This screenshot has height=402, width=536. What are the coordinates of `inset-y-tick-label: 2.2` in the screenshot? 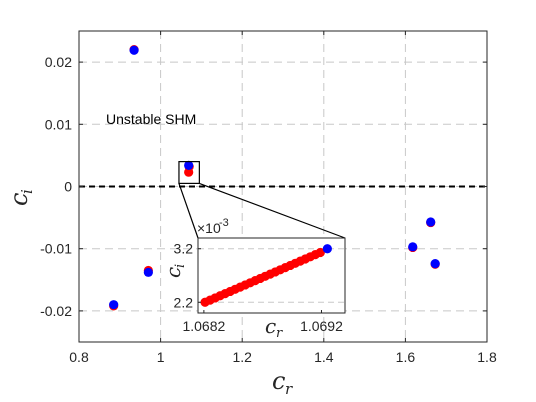 It's located at (184, 302).